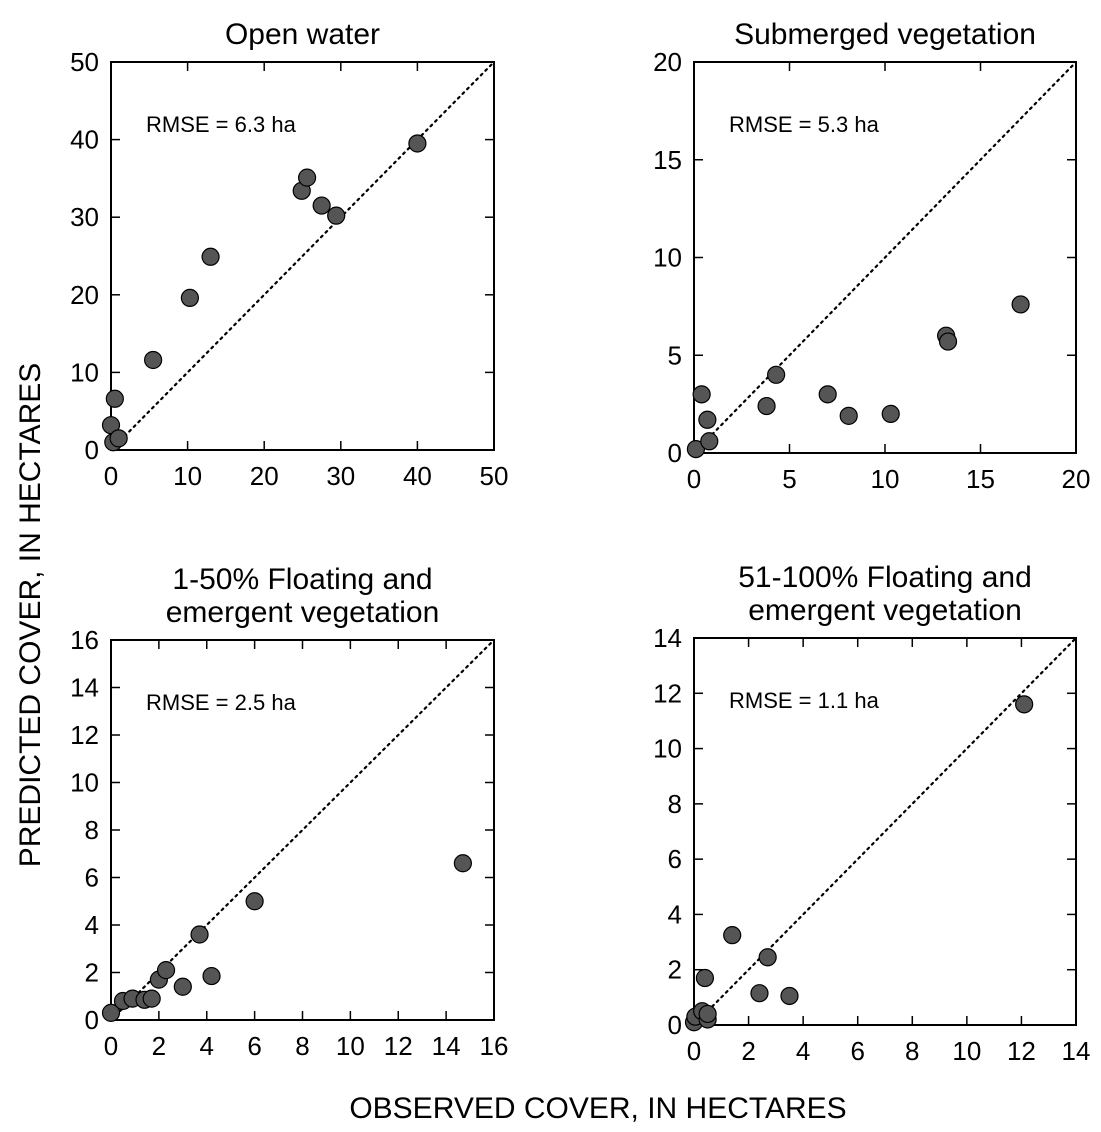 The width and height of the screenshot is (1101, 1132). What do you see at coordinates (340, 476) in the screenshot?
I see `x-tick-label: 30` at bounding box center [340, 476].